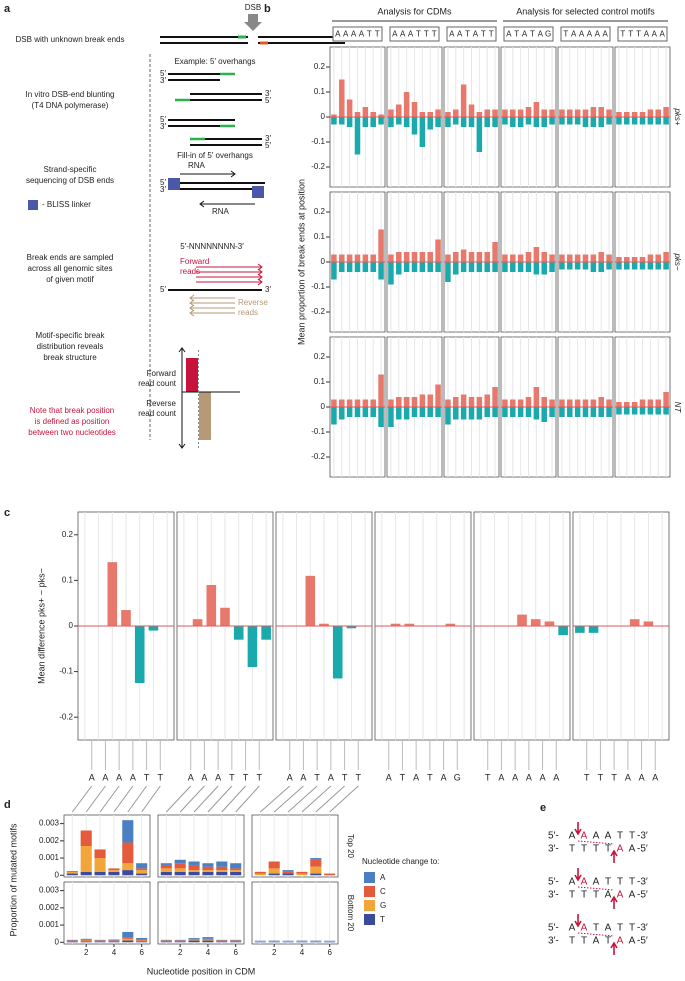  What do you see at coordinates (553, 836) in the screenshot?
I see `strand-end: 5′-` at bounding box center [553, 836].